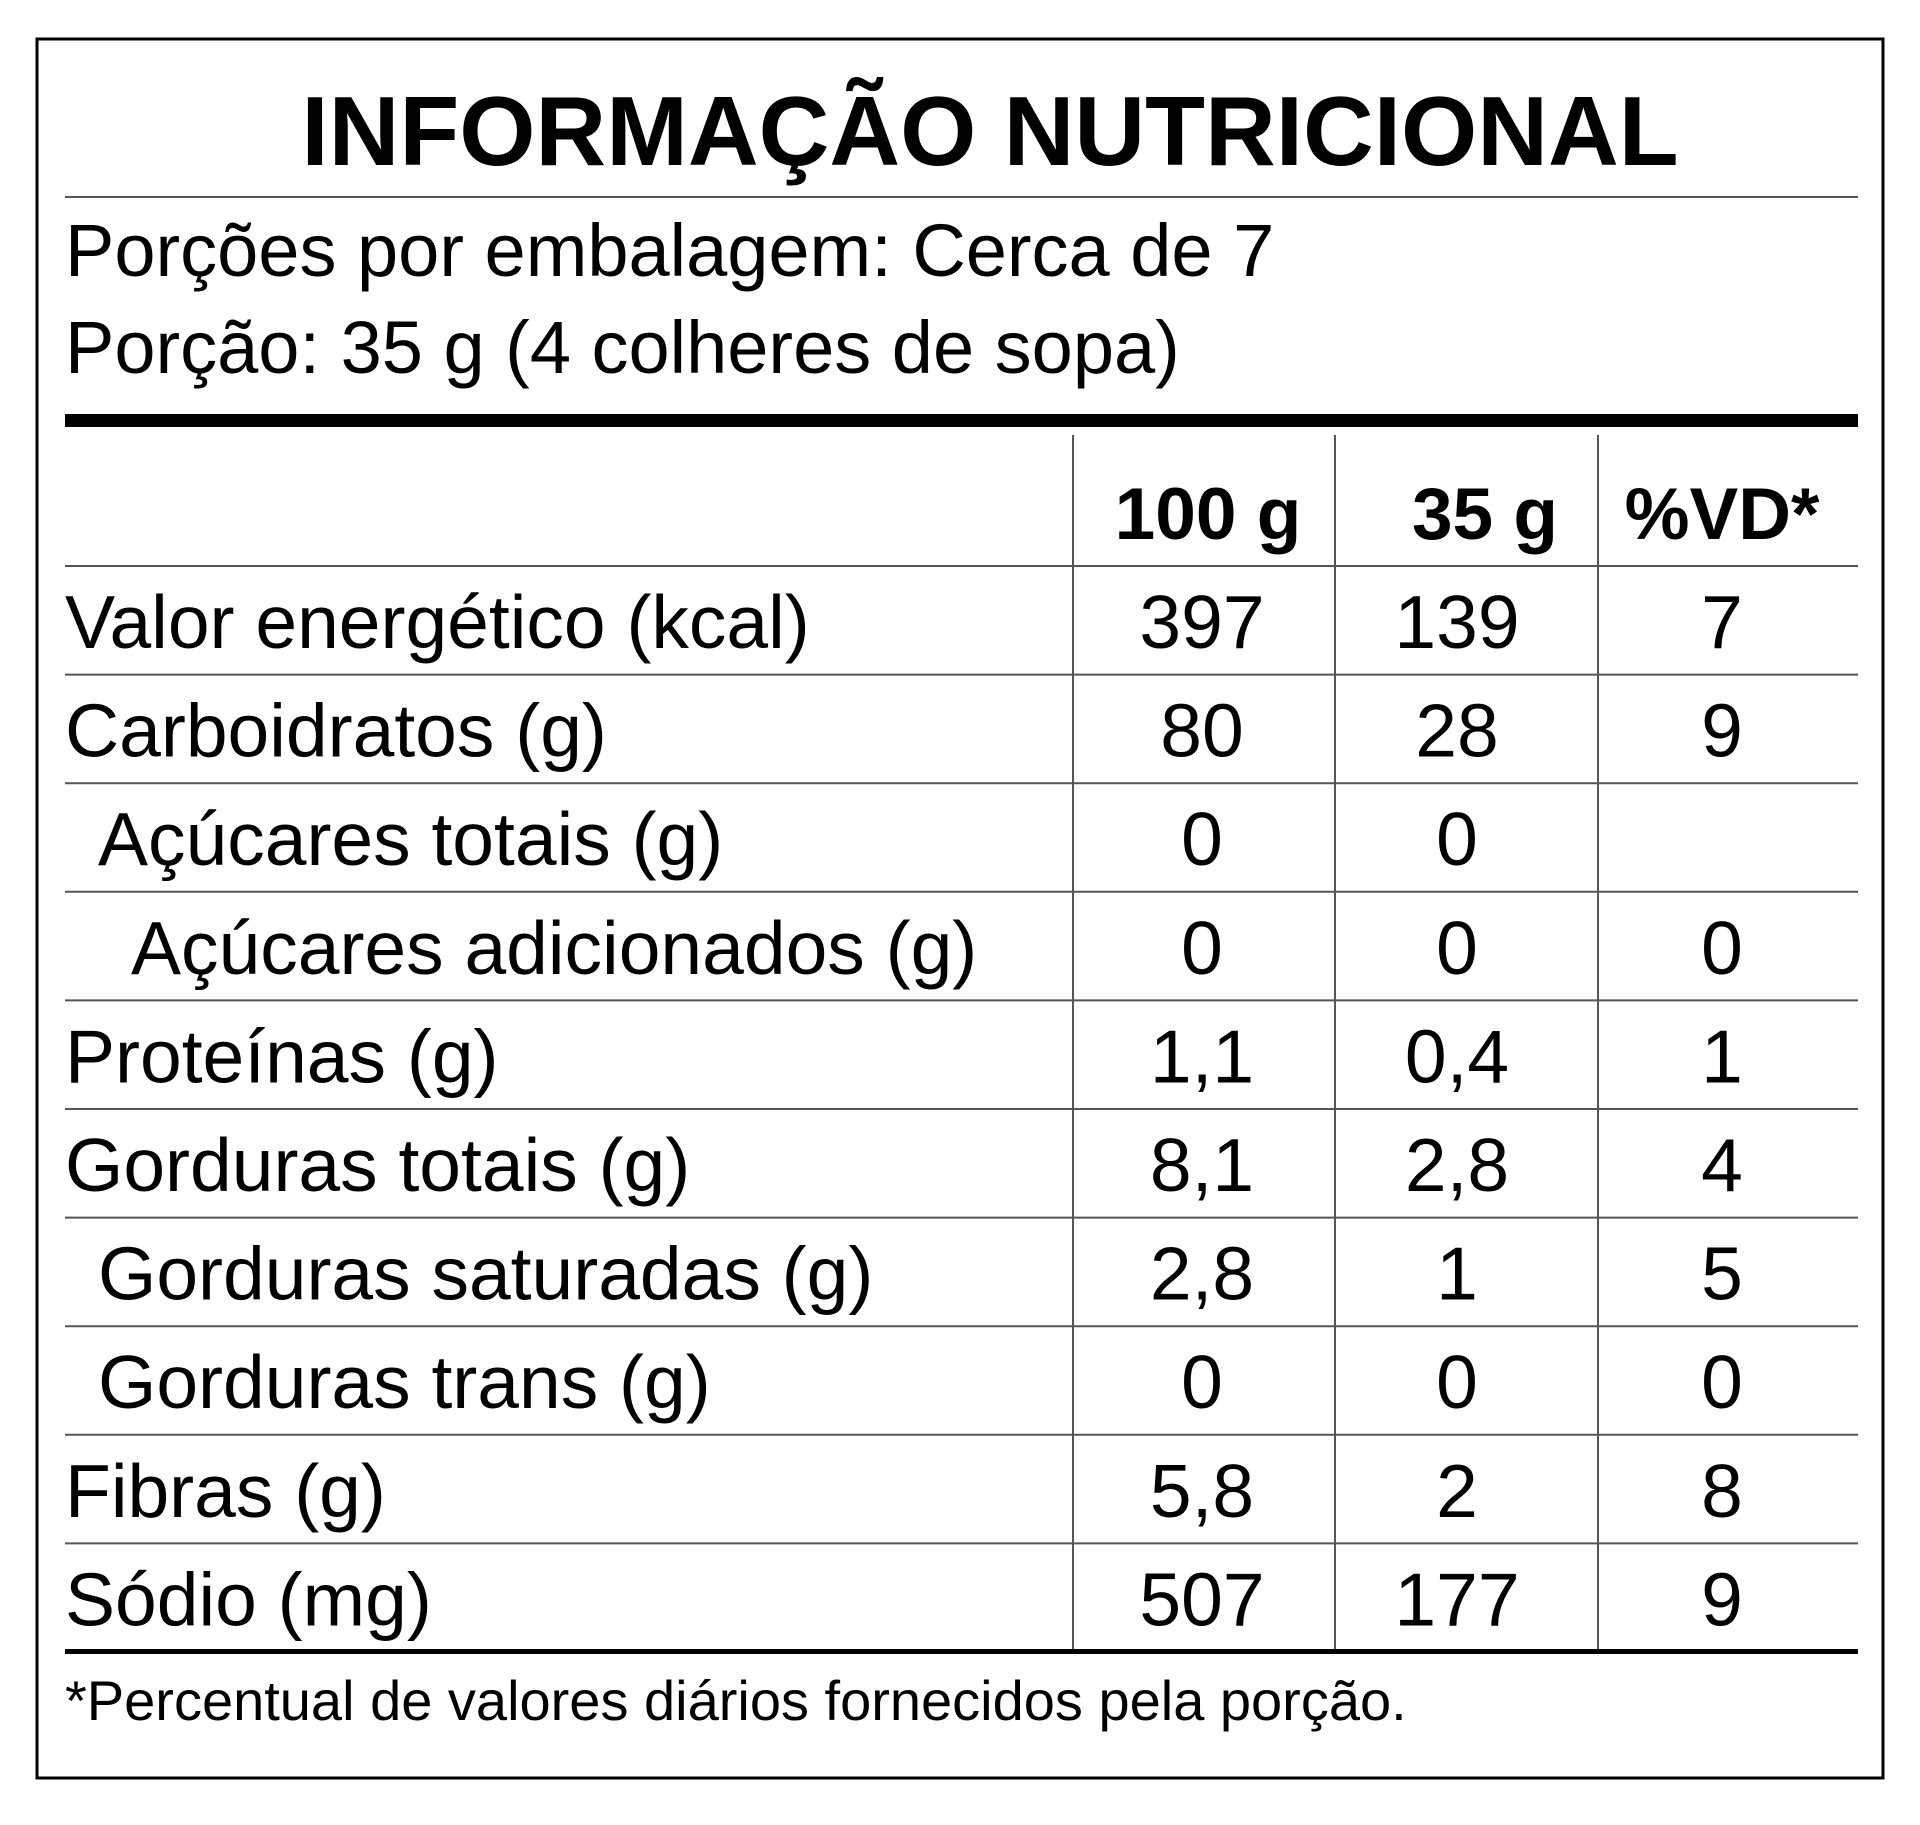  What do you see at coordinates (1456, 731) in the screenshot?
I see `nutrient-value: 28` at bounding box center [1456, 731].